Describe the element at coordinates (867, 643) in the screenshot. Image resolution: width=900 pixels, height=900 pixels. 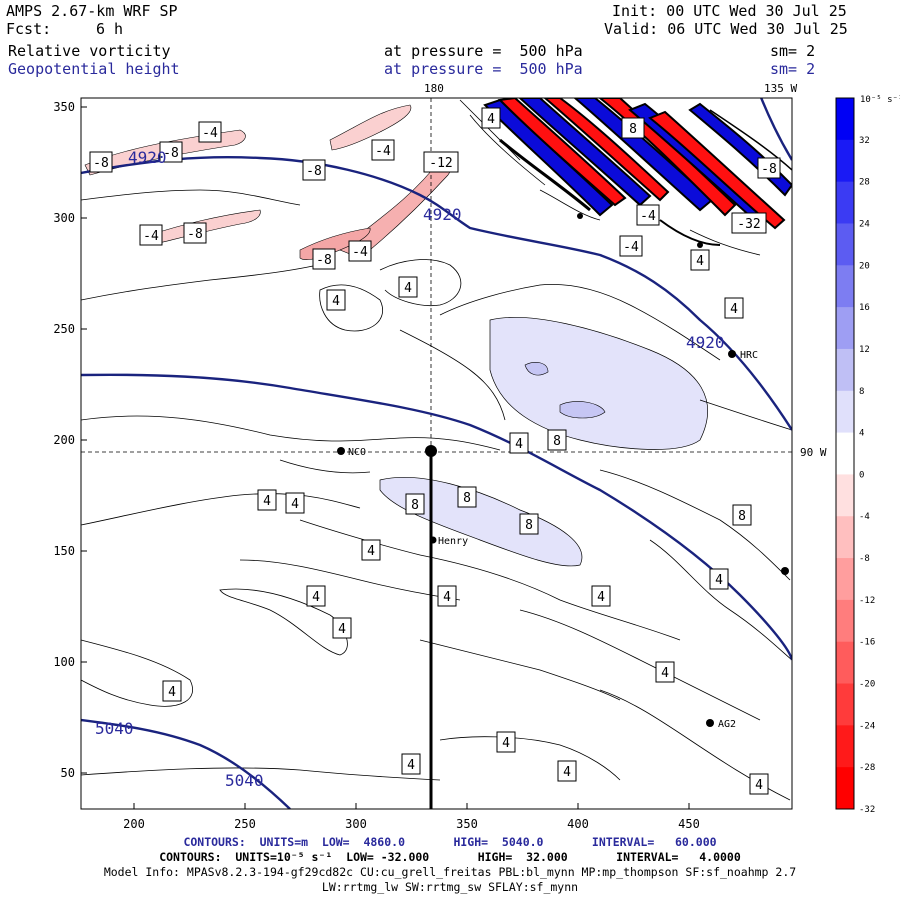
I see `colorbar-label: -16` at that location.